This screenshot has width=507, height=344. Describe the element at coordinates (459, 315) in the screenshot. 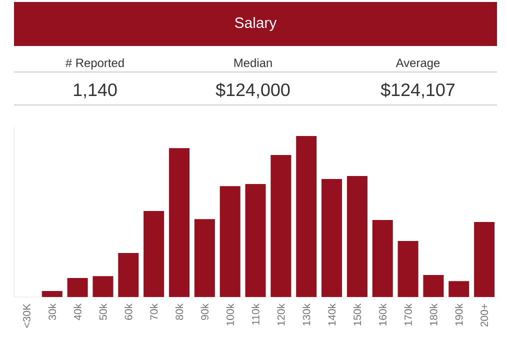

I see `x-tick-label: 190k` at that location.